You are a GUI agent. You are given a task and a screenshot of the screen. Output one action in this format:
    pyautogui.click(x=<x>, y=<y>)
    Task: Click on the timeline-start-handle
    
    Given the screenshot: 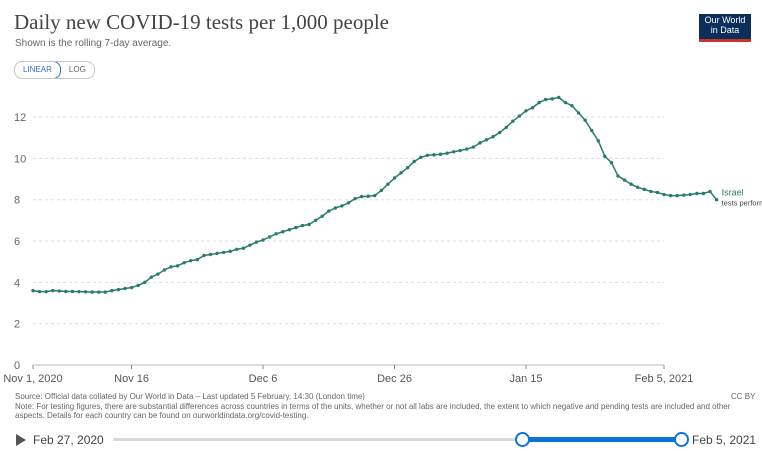 What is the action you would take?
    pyautogui.click(x=522, y=439)
    